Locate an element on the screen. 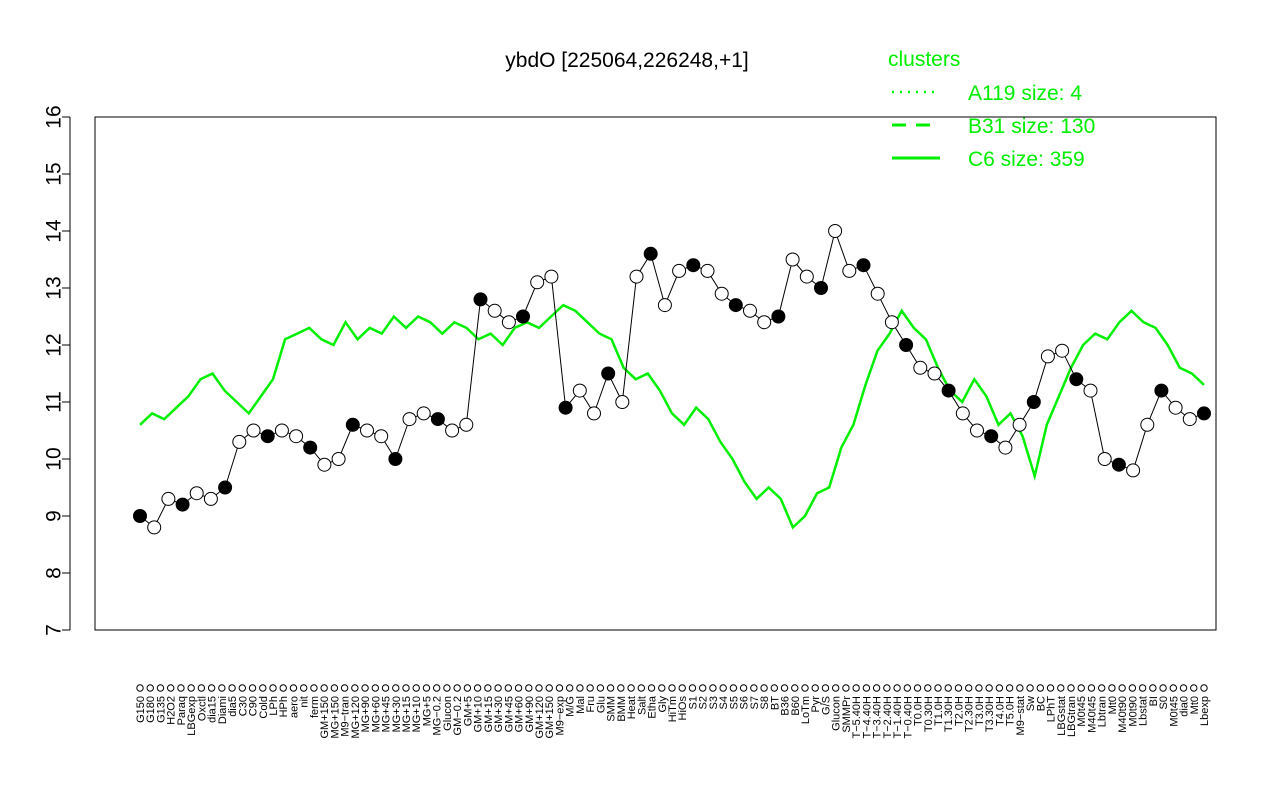  x-tick-label: T5.0H is located at coordinates (1011, 711).